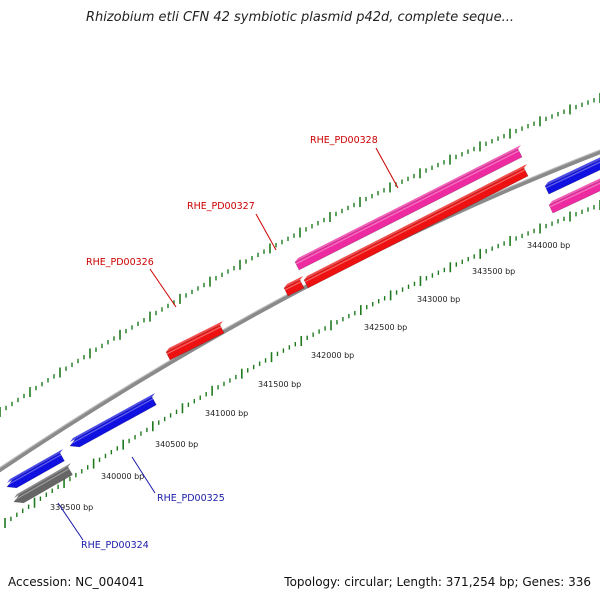  I want to click on accession-text: Accession: NC_004041, so click(76, 582).